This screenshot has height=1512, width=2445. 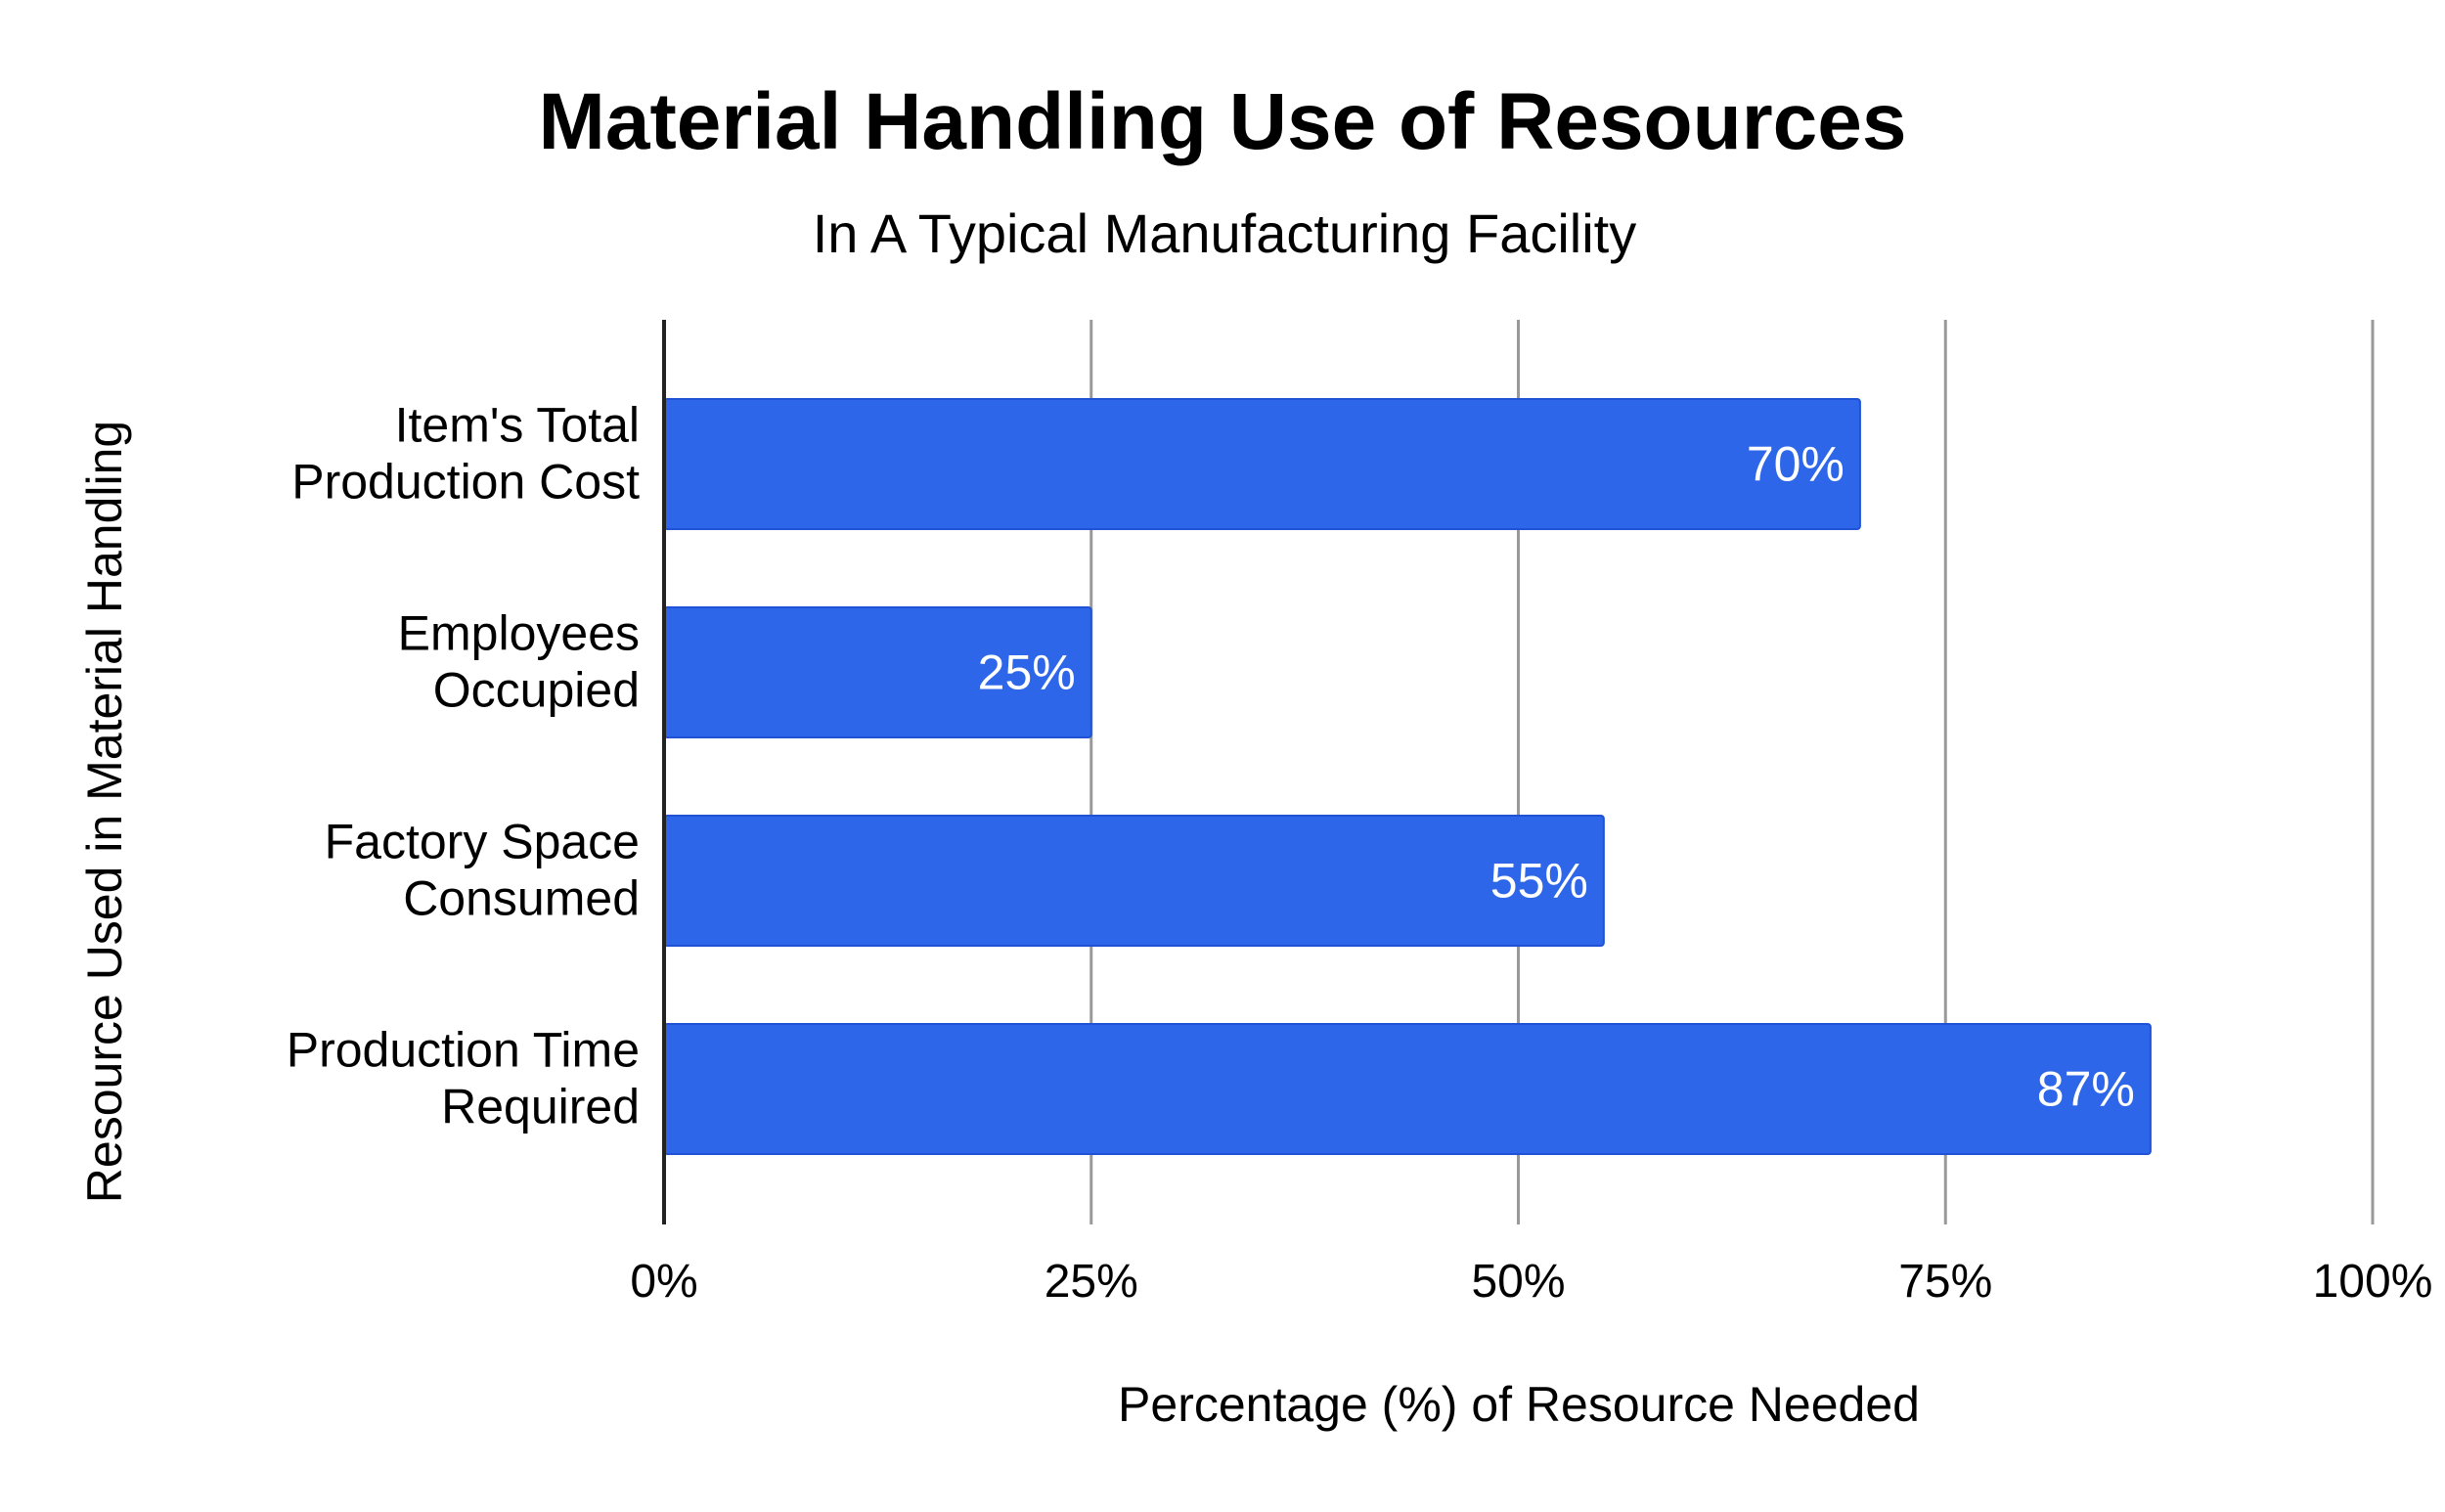 I want to click on x-tick-label: 100%, so click(x=2373, y=1282).